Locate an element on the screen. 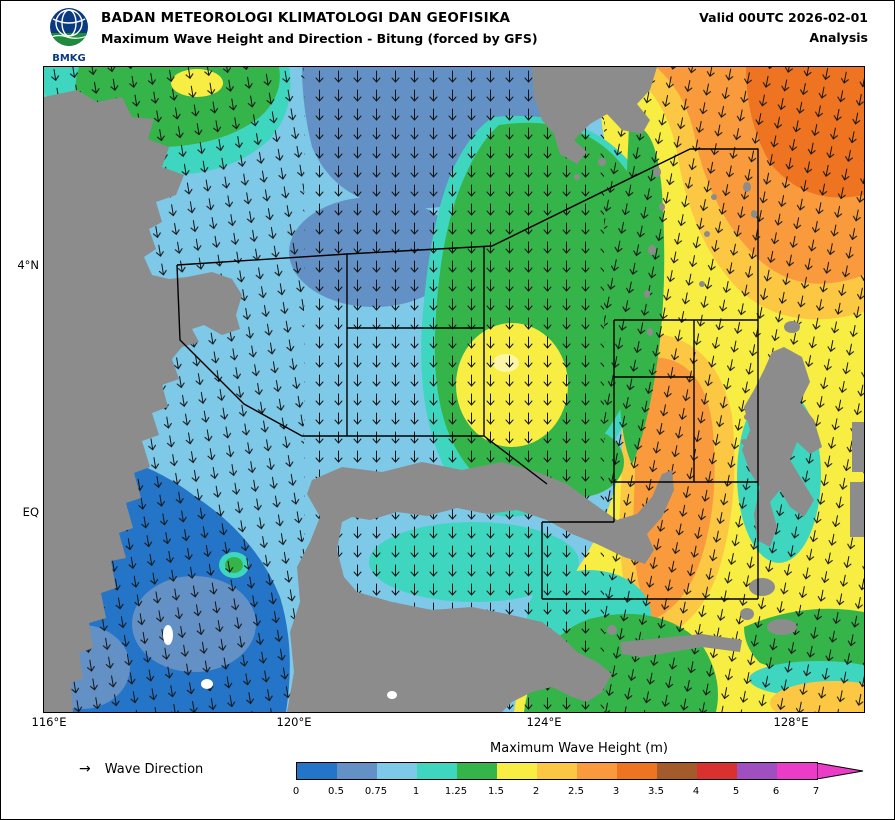  white-islets is located at coordinates (280, 662).